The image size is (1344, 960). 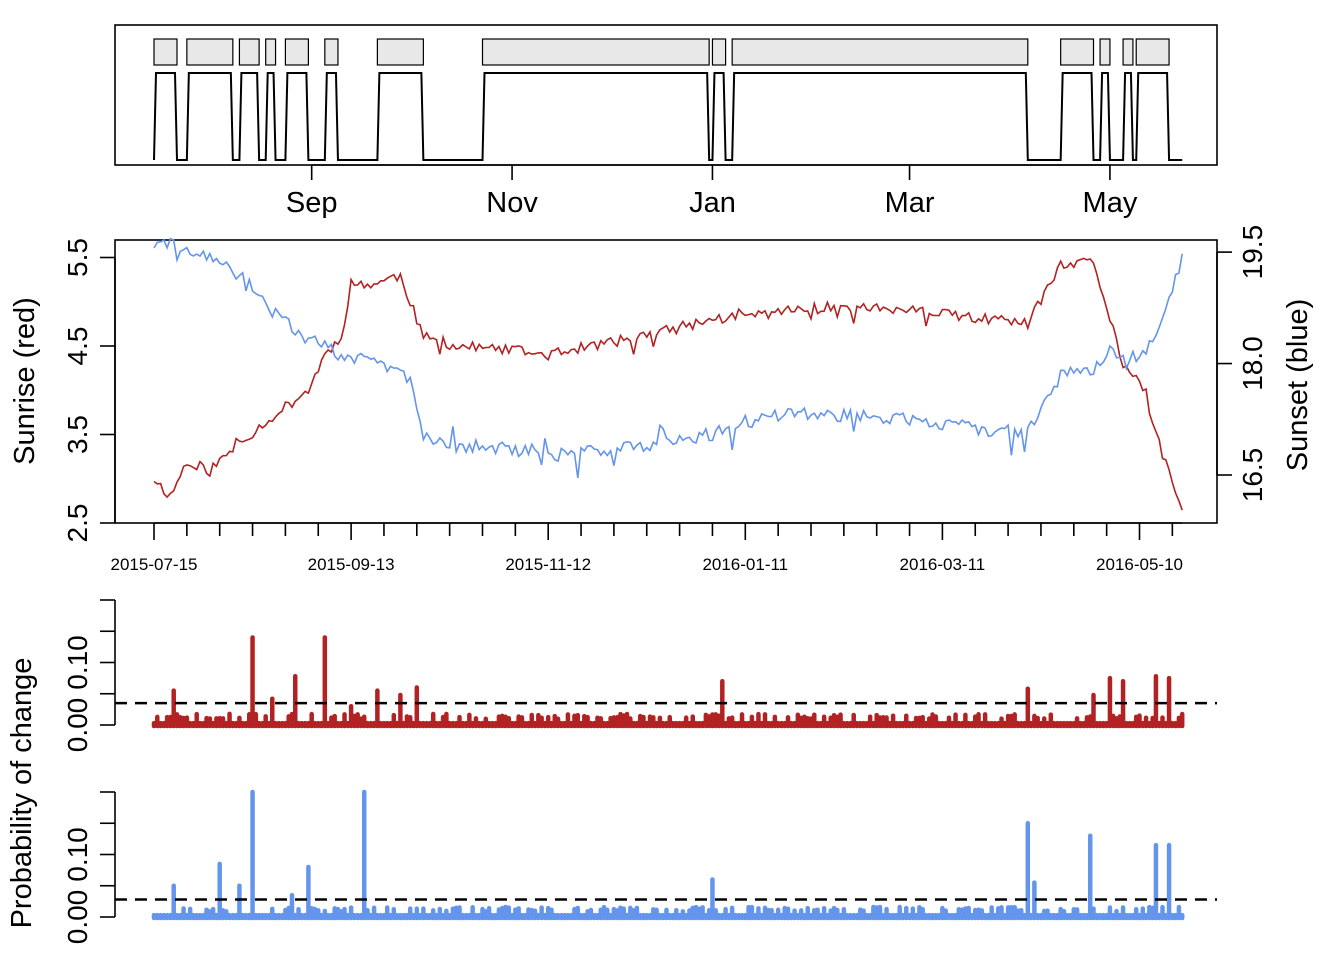 I want to click on sunrise-change-probability-panel: 0.00 0.10, so click(x=639, y=676).